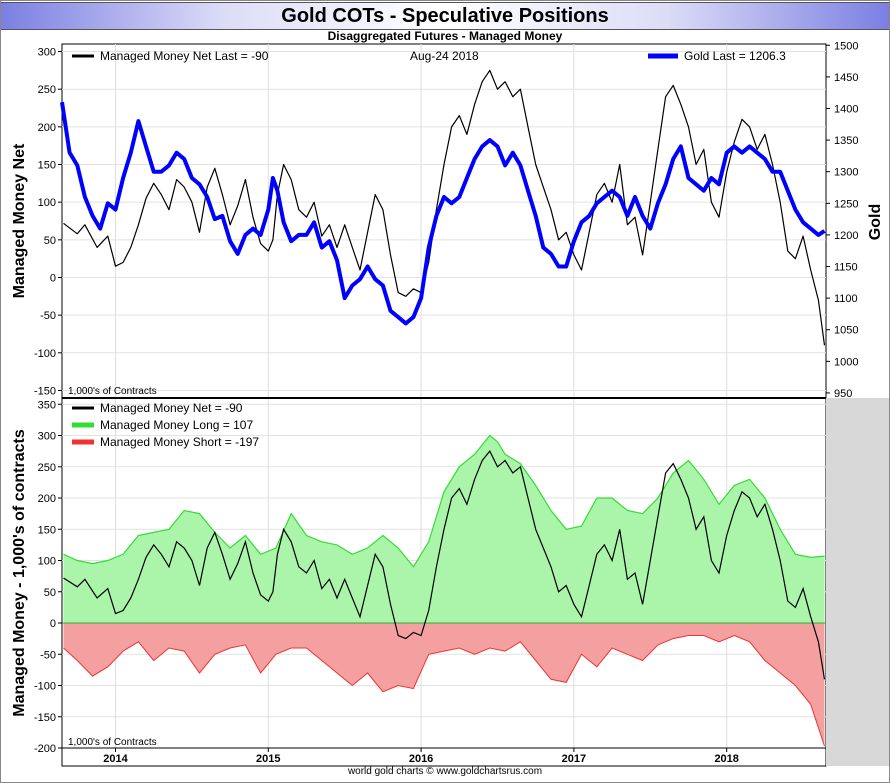  What do you see at coordinates (48, 655) in the screenshot?
I see `bottom-left-tick-label: -50` at bounding box center [48, 655].